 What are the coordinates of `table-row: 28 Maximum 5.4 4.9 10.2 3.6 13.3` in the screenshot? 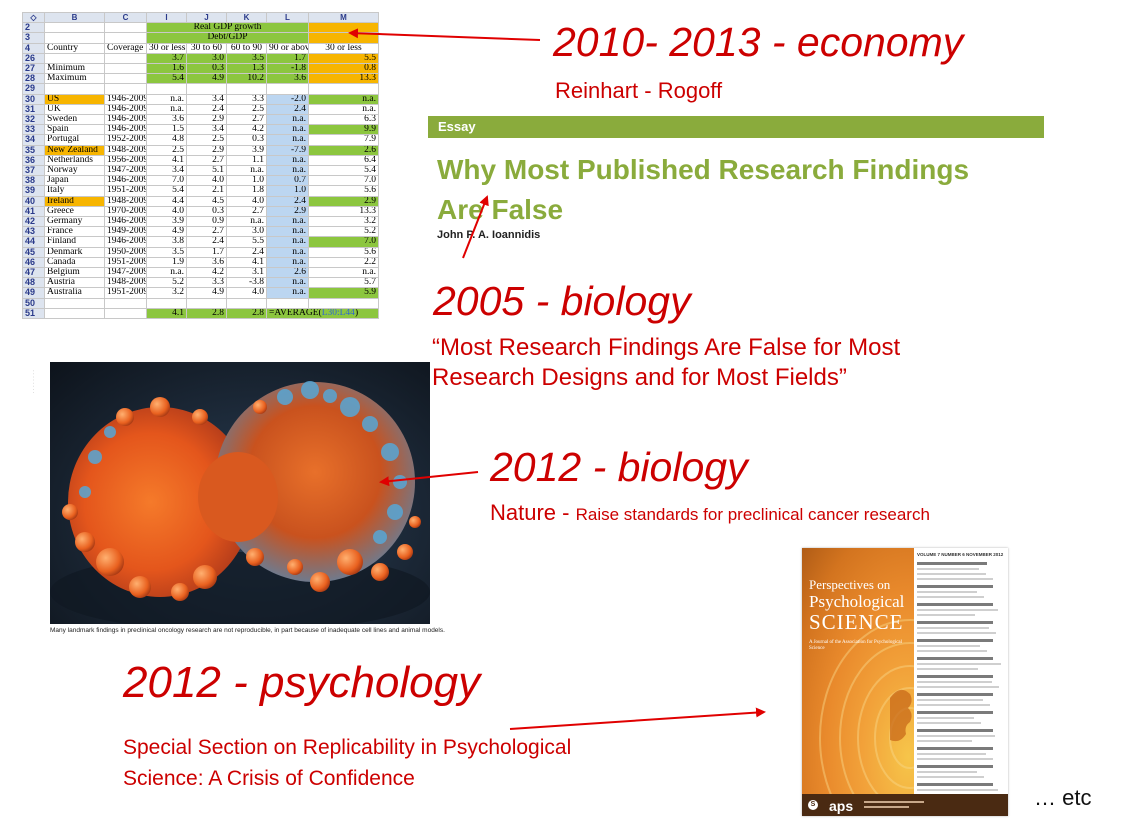 It's located at (200, 79).